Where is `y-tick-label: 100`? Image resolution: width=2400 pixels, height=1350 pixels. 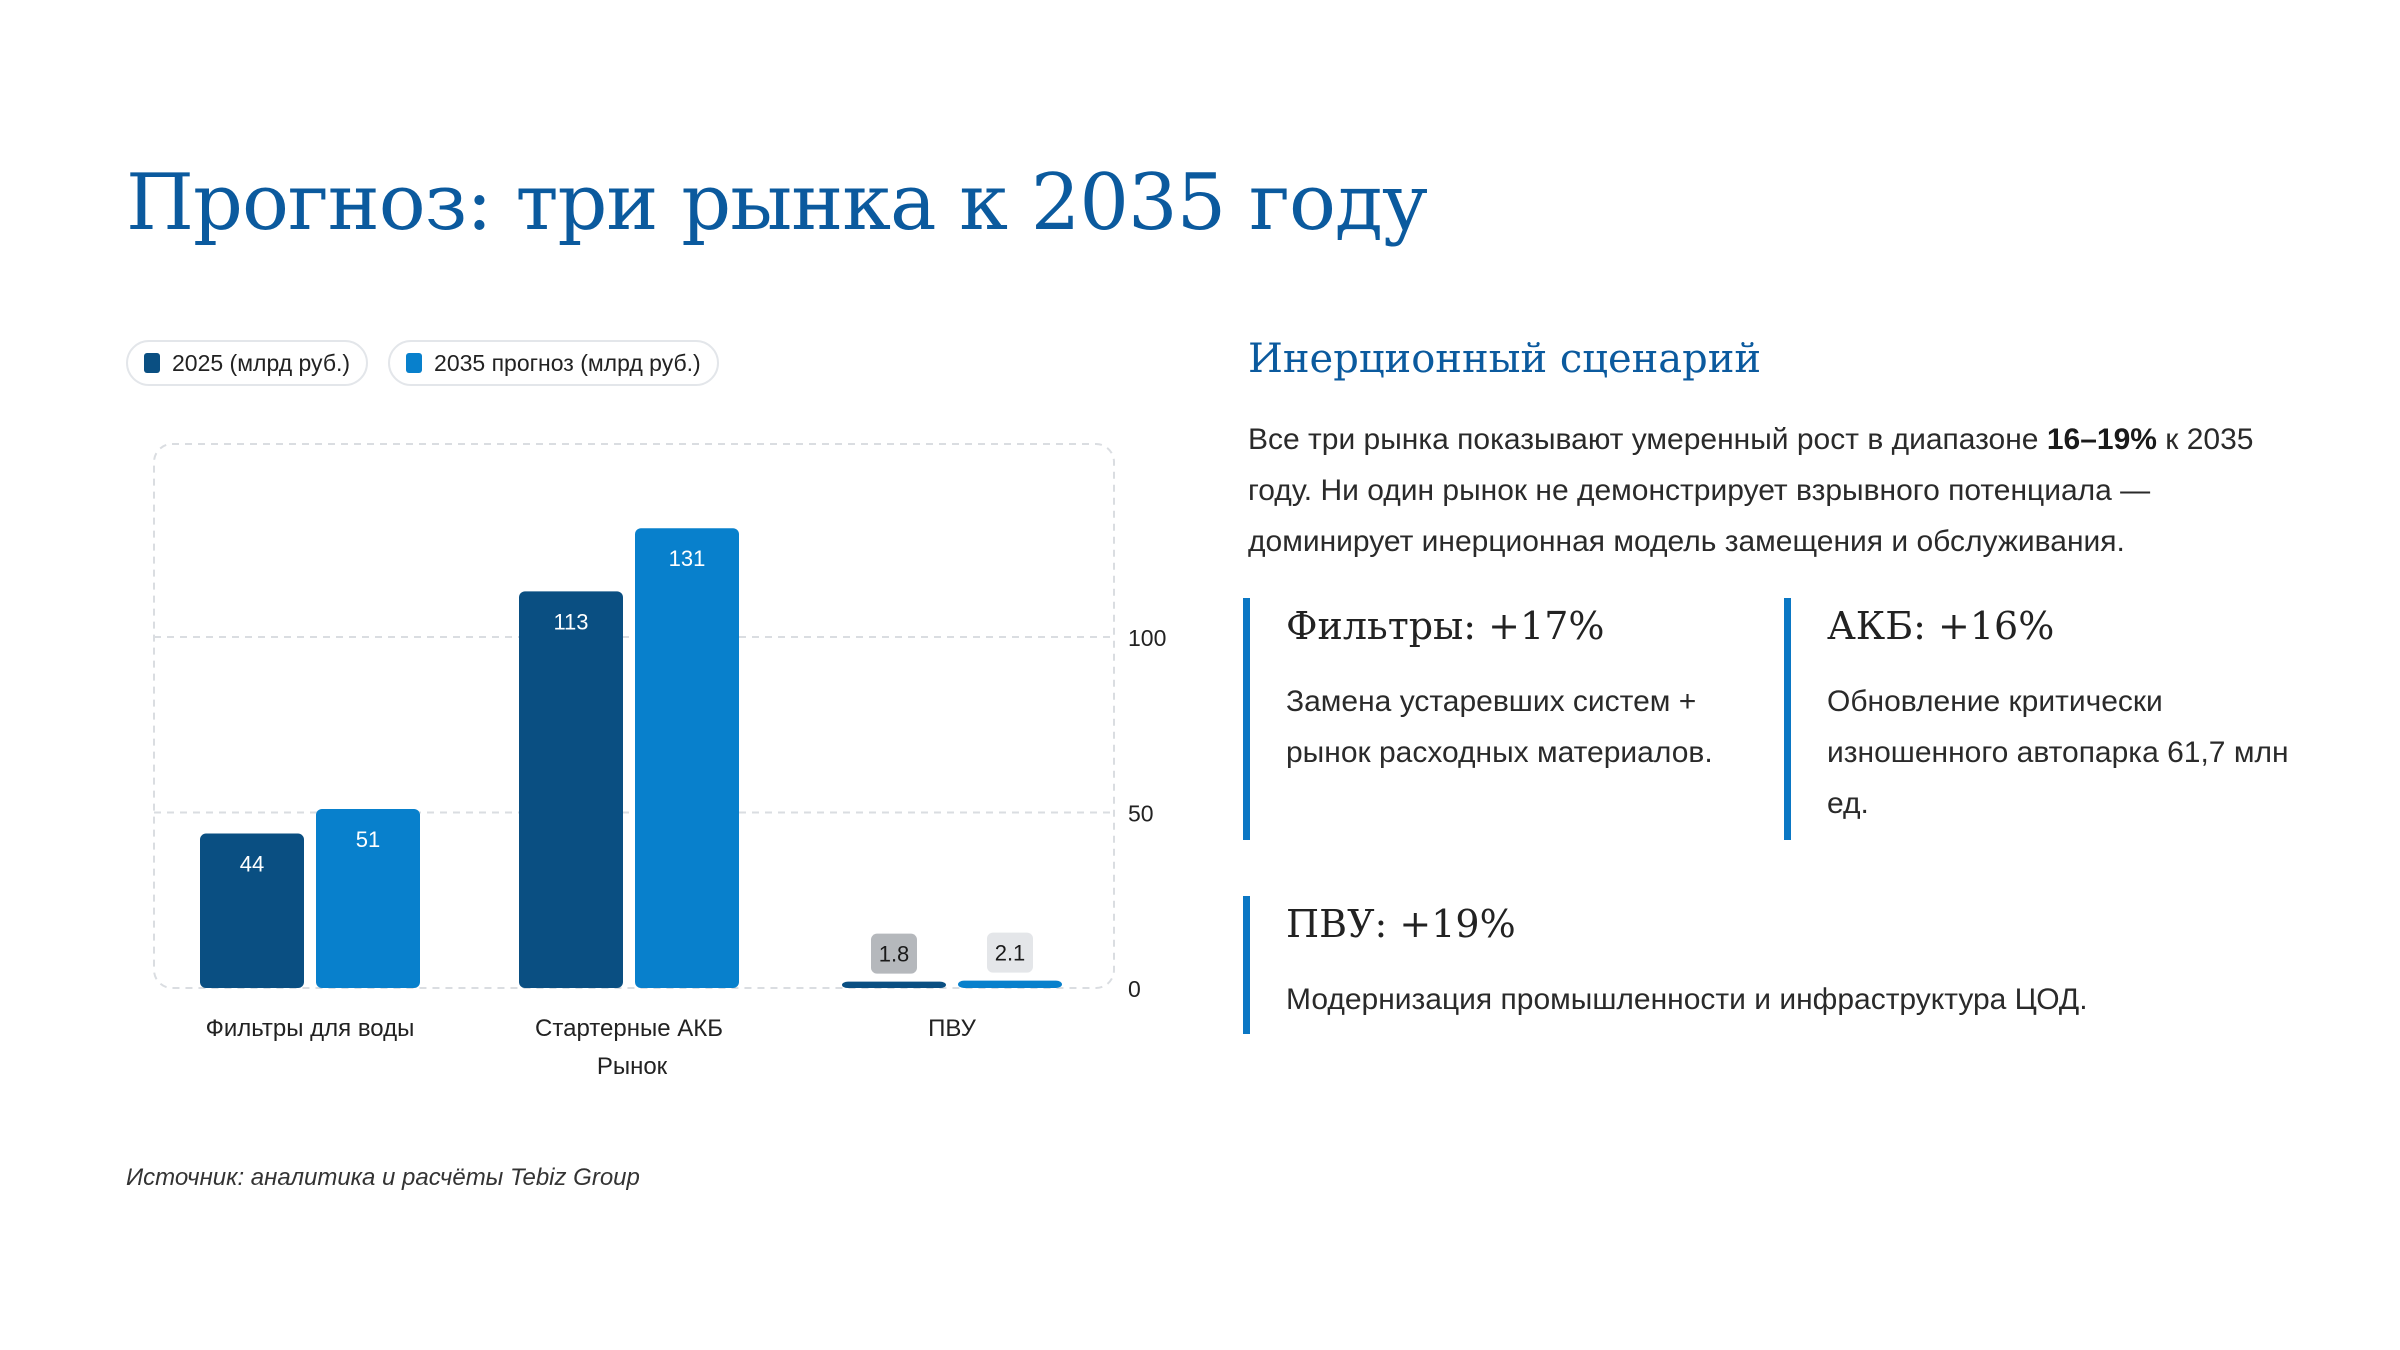
y-tick-label: 100 is located at coordinates (1147, 638).